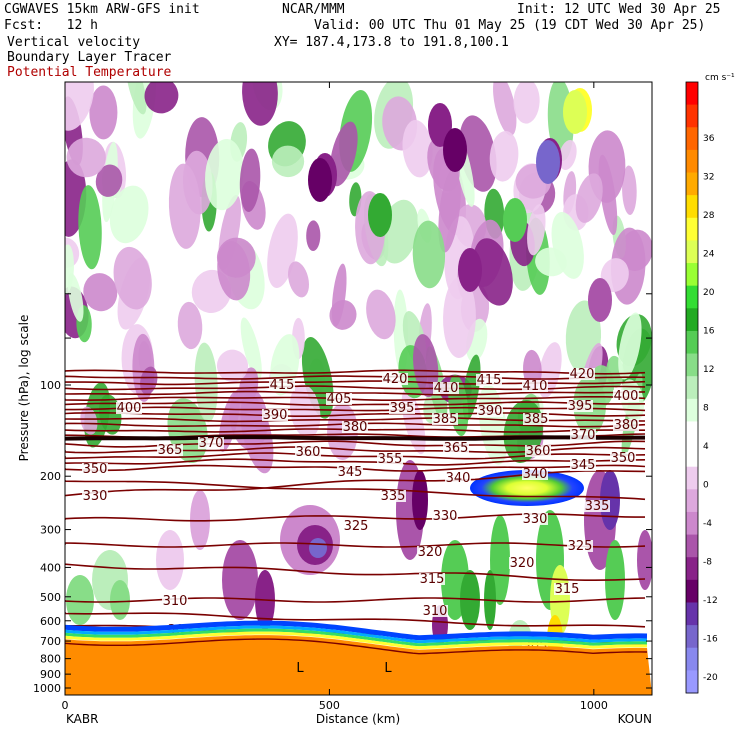 The height and width of the screenshot is (740, 740). What do you see at coordinates (709, 216) in the screenshot?
I see `colorbar-label: 28` at bounding box center [709, 216].